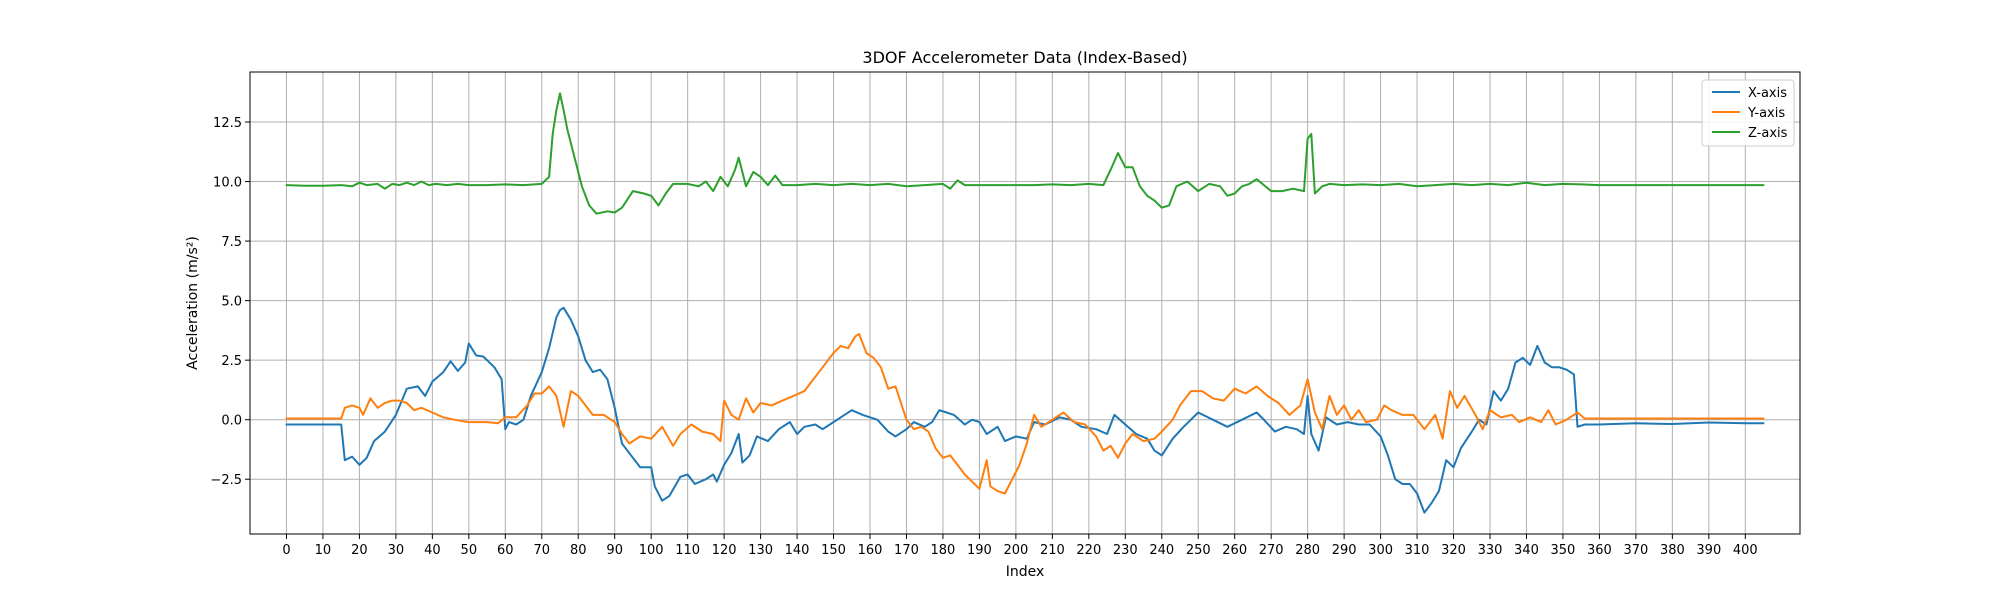  What do you see at coordinates (432, 550) in the screenshot?
I see `x-tick-label: 40` at bounding box center [432, 550].